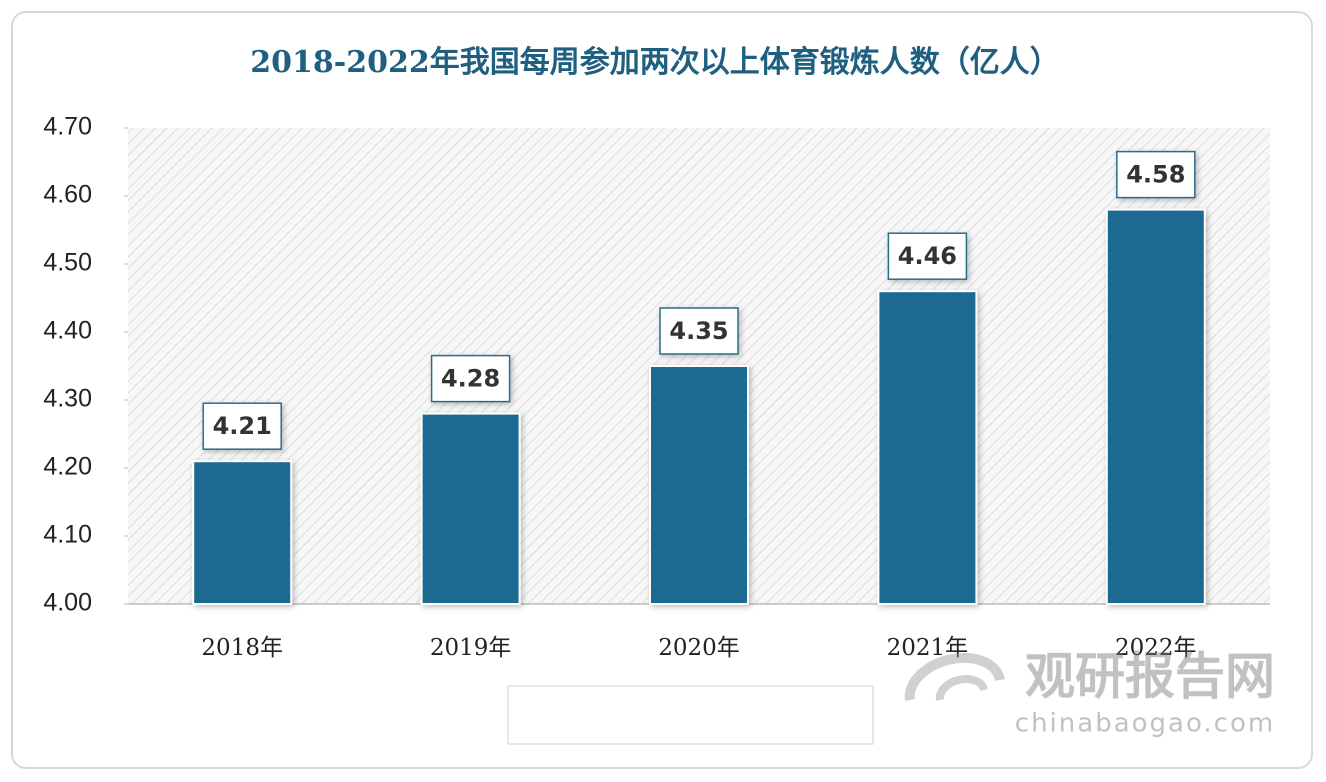 Image resolution: width=1326 pixels, height=782 pixels. I want to click on x-tick-label: 2019年, so click(471, 648).